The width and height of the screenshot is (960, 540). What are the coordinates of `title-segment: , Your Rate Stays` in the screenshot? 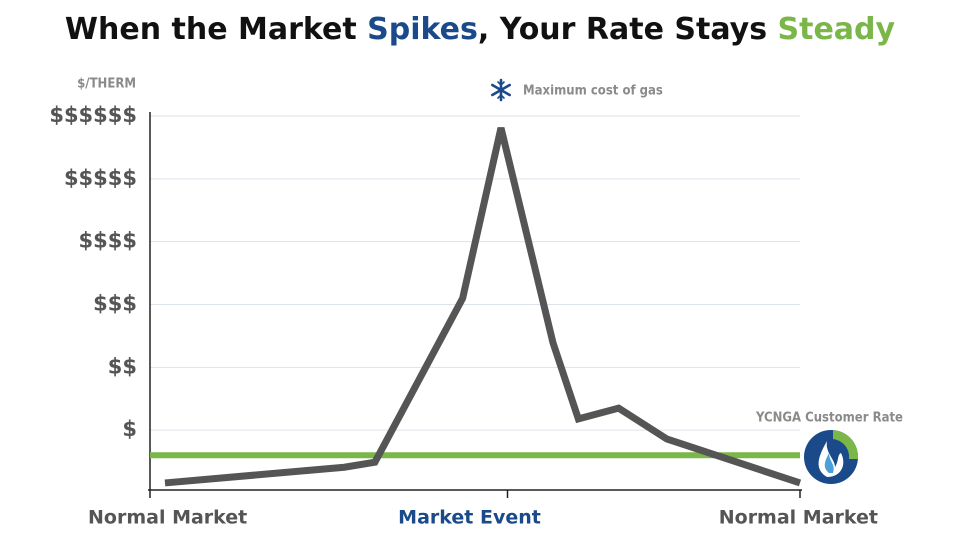 It's located at (628, 29).